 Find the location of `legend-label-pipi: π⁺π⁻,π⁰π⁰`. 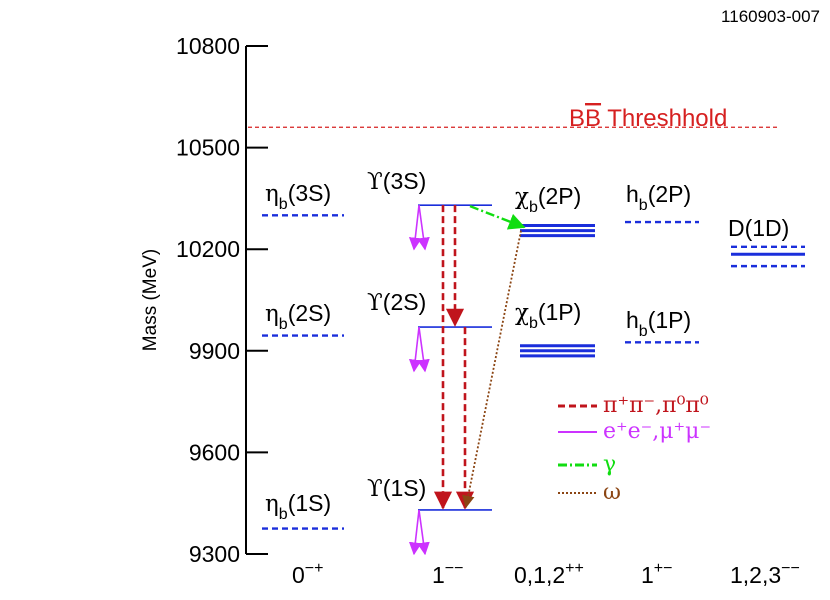

legend-label-pipi: π⁺π⁻,π⁰π⁰ is located at coordinates (656, 405).